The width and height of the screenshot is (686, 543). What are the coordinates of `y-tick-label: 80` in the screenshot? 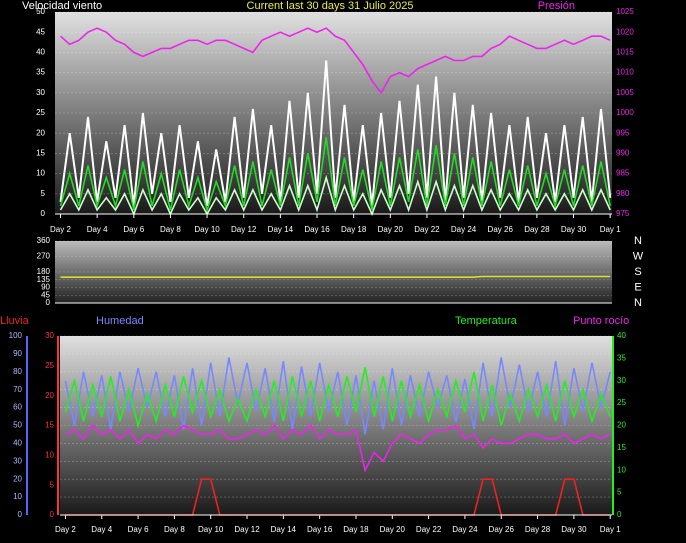 It's located at (17, 371).